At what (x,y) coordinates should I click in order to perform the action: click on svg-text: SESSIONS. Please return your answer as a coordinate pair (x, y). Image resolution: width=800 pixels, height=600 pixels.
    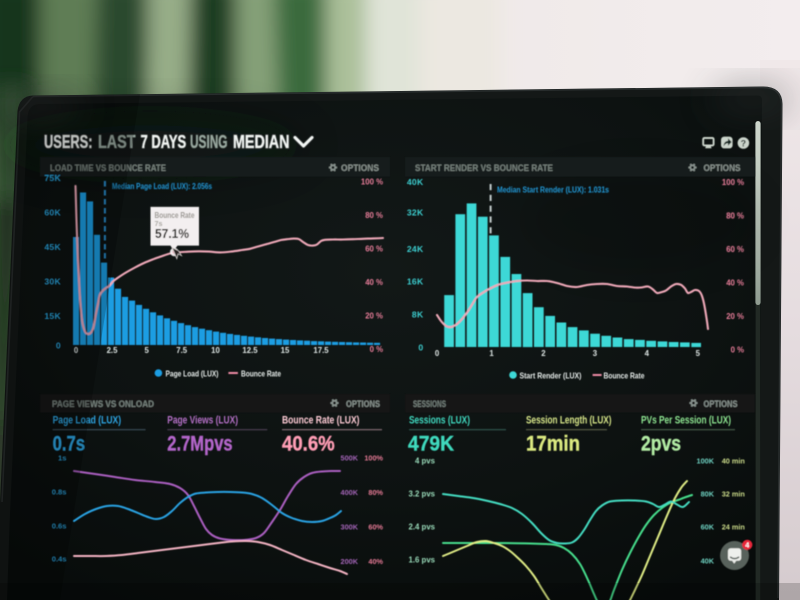
    Looking at the image, I should click on (429, 403).